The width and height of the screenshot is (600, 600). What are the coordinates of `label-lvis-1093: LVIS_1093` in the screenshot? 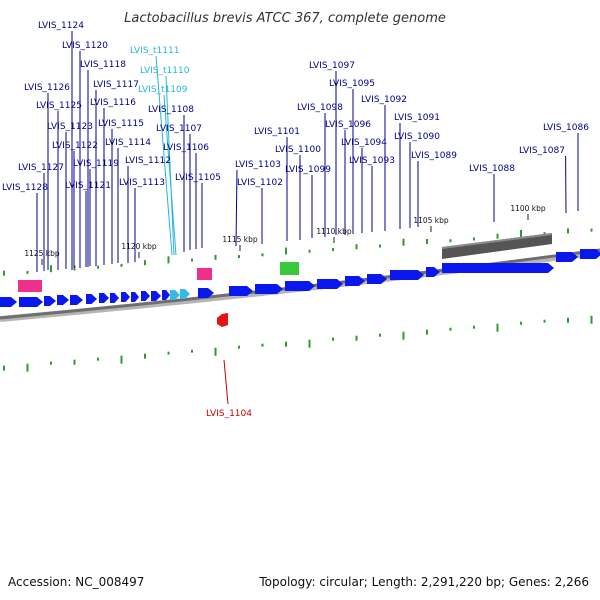 It's located at (372, 161).